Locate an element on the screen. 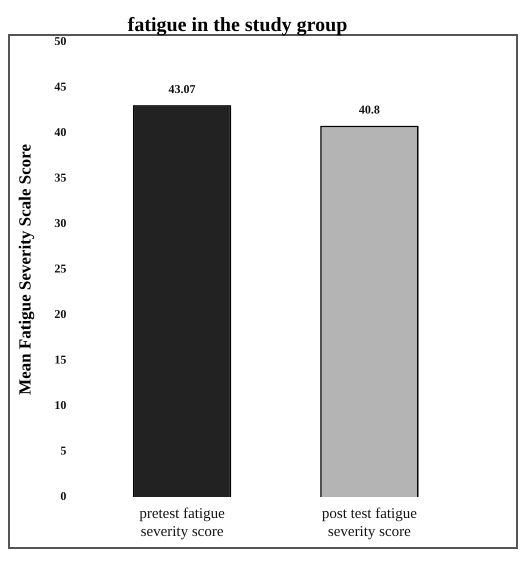 Image resolution: width=531 pixels, height=561 pixels. y-tick-label: 25 is located at coordinates (60, 269).